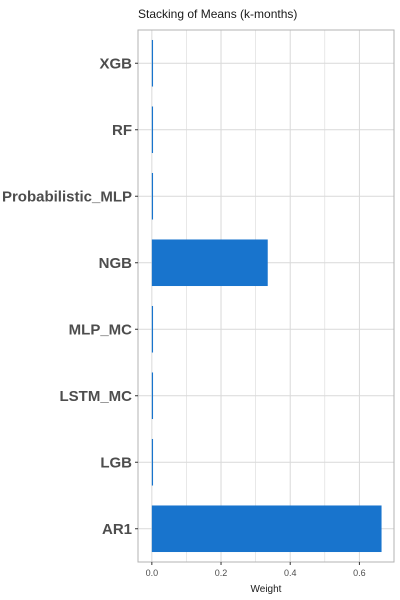 This screenshot has width=400, height=600. Describe the element at coordinates (117, 529) in the screenshot. I see `y-tick-label: AR1` at that location.